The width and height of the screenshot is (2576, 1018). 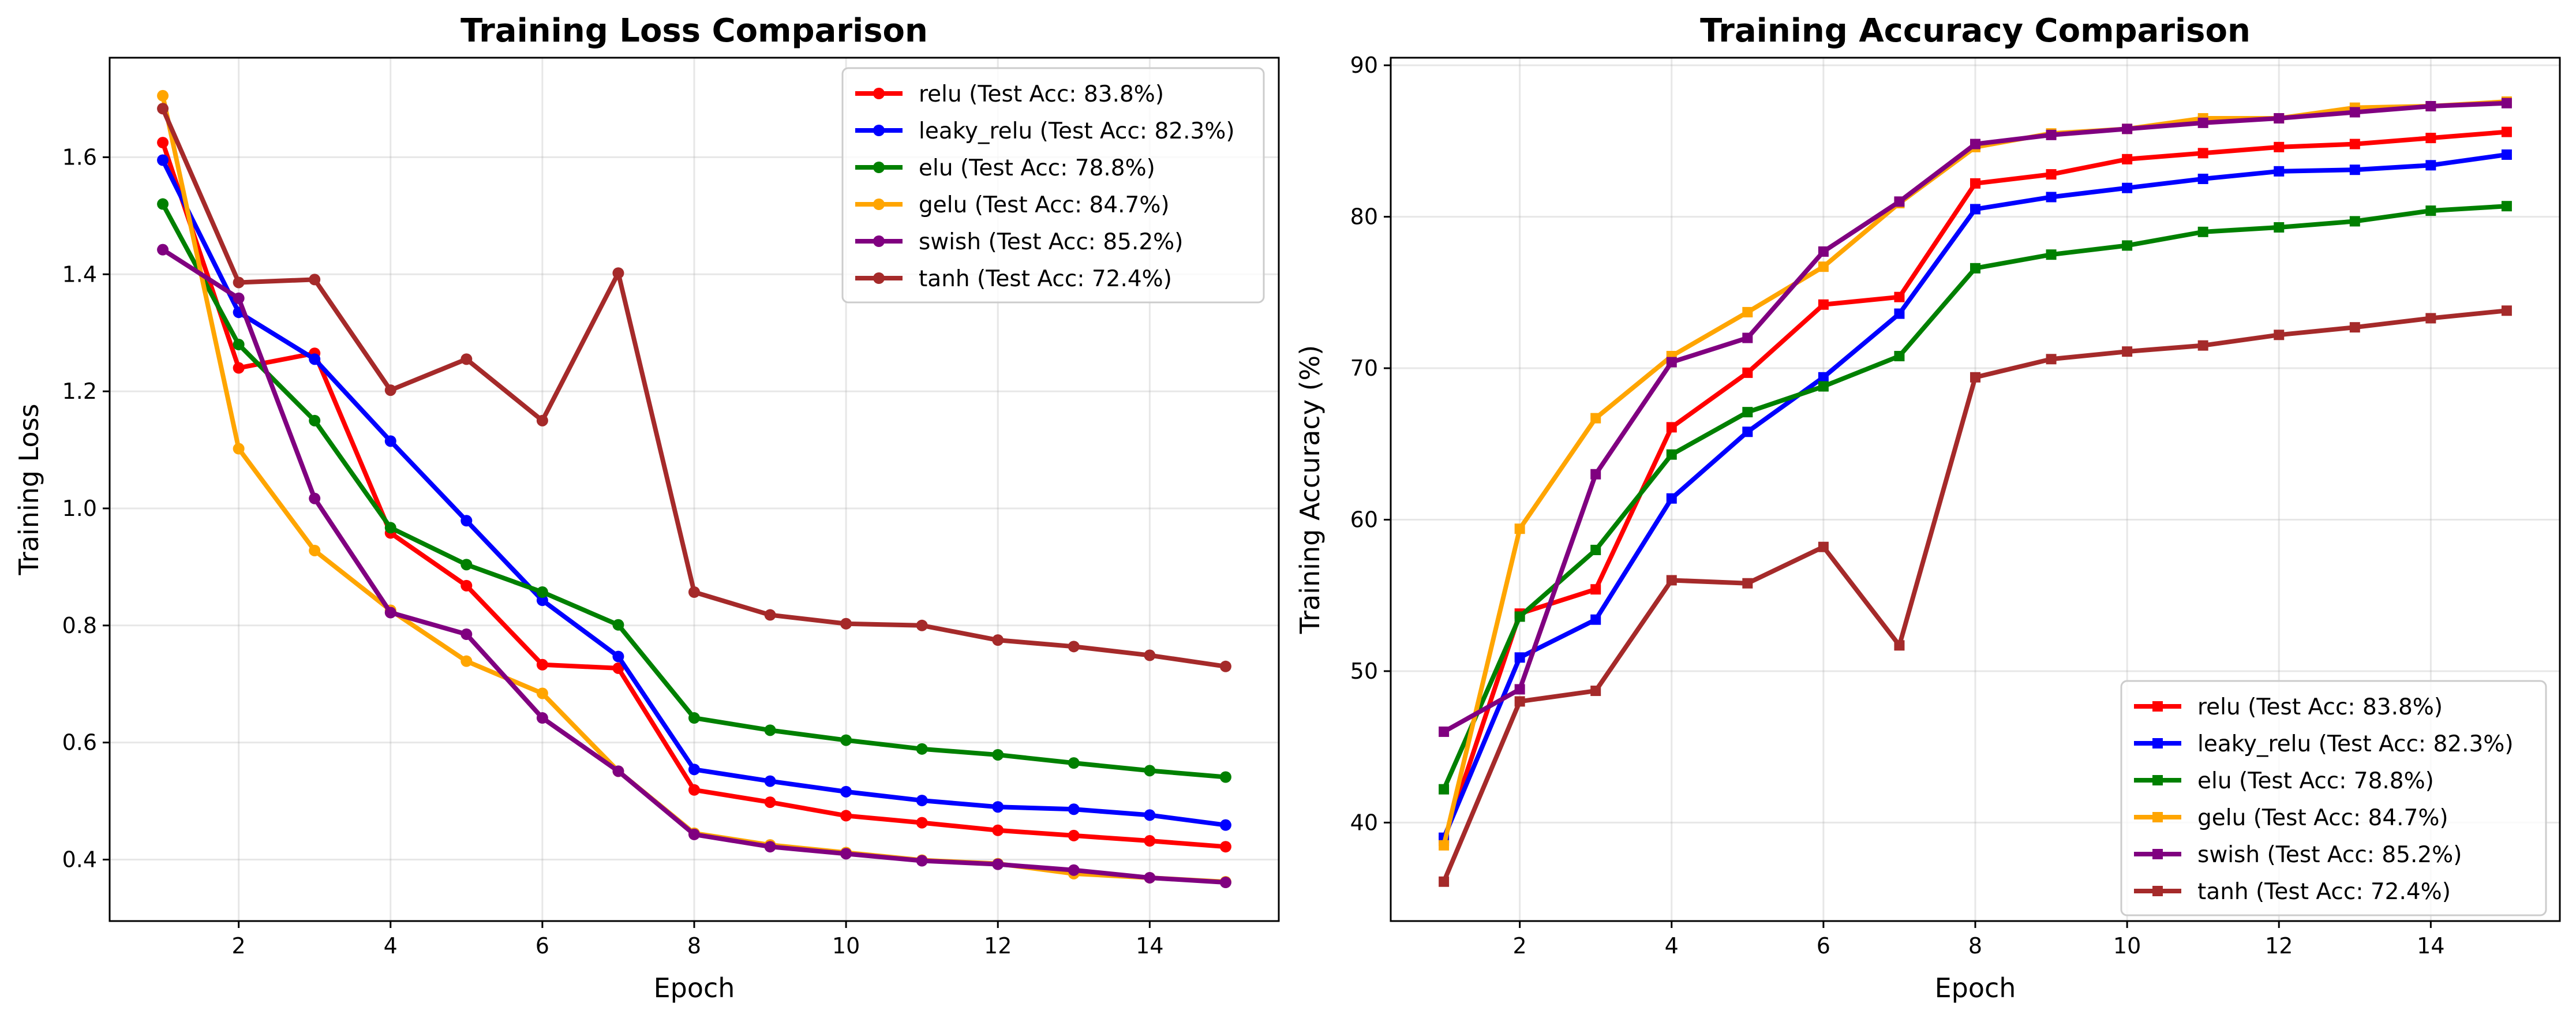 I want to click on y-axis-label: Training Accuracy (%), so click(x=1310, y=489).